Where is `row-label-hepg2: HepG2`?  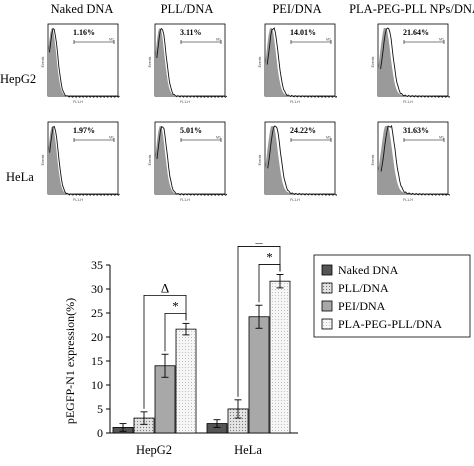 row-label-hepg2: HepG2 is located at coordinates (18, 79).